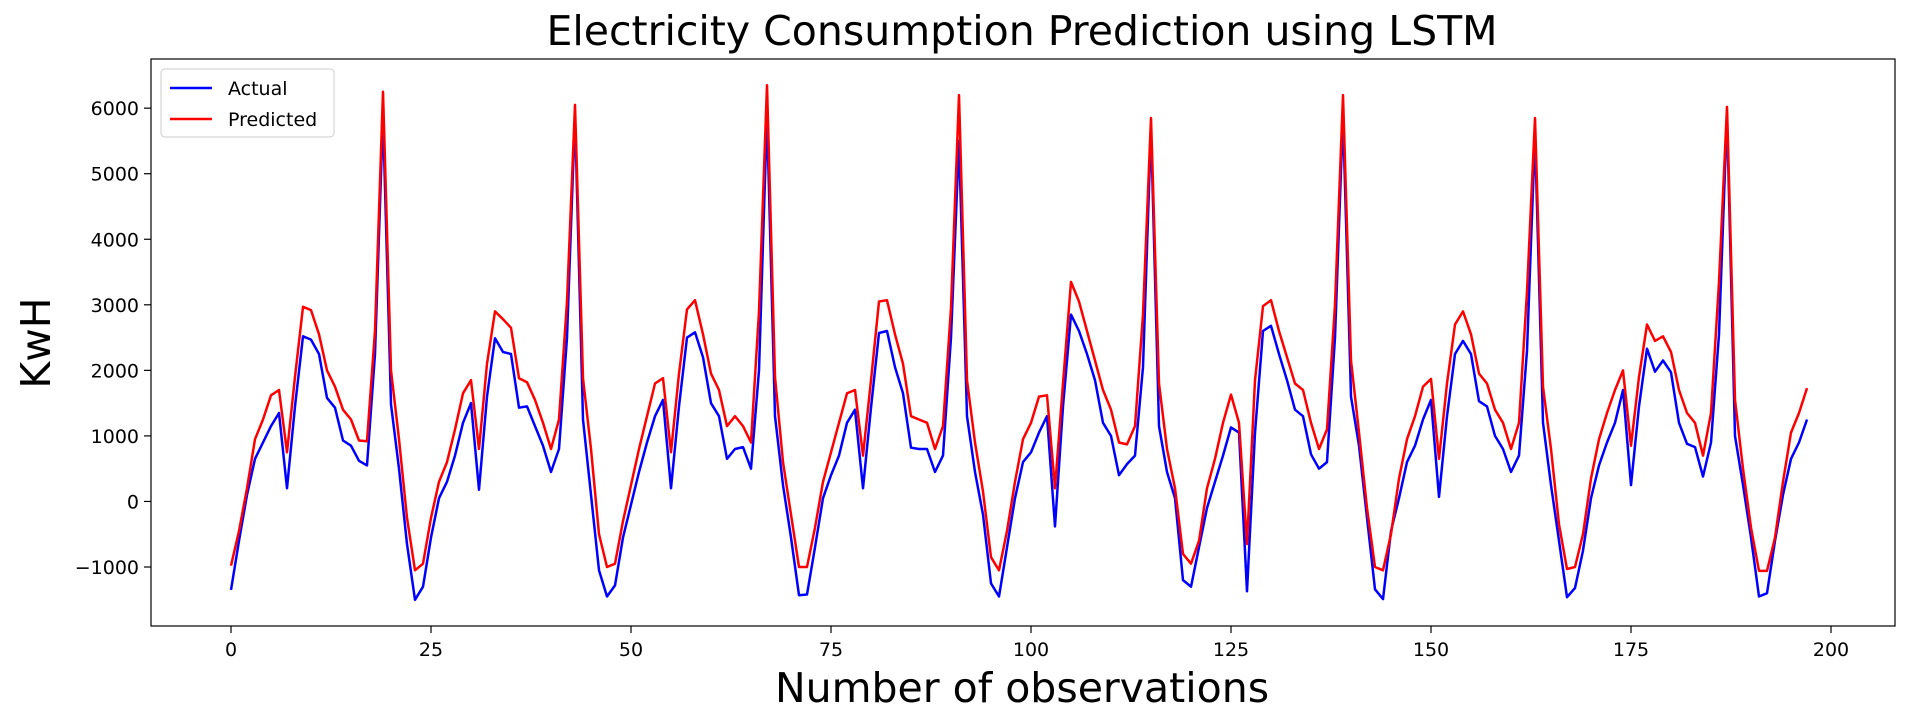 Image resolution: width=1909 pixels, height=726 pixels. I want to click on x-tick-label: 100, so click(1031, 650).